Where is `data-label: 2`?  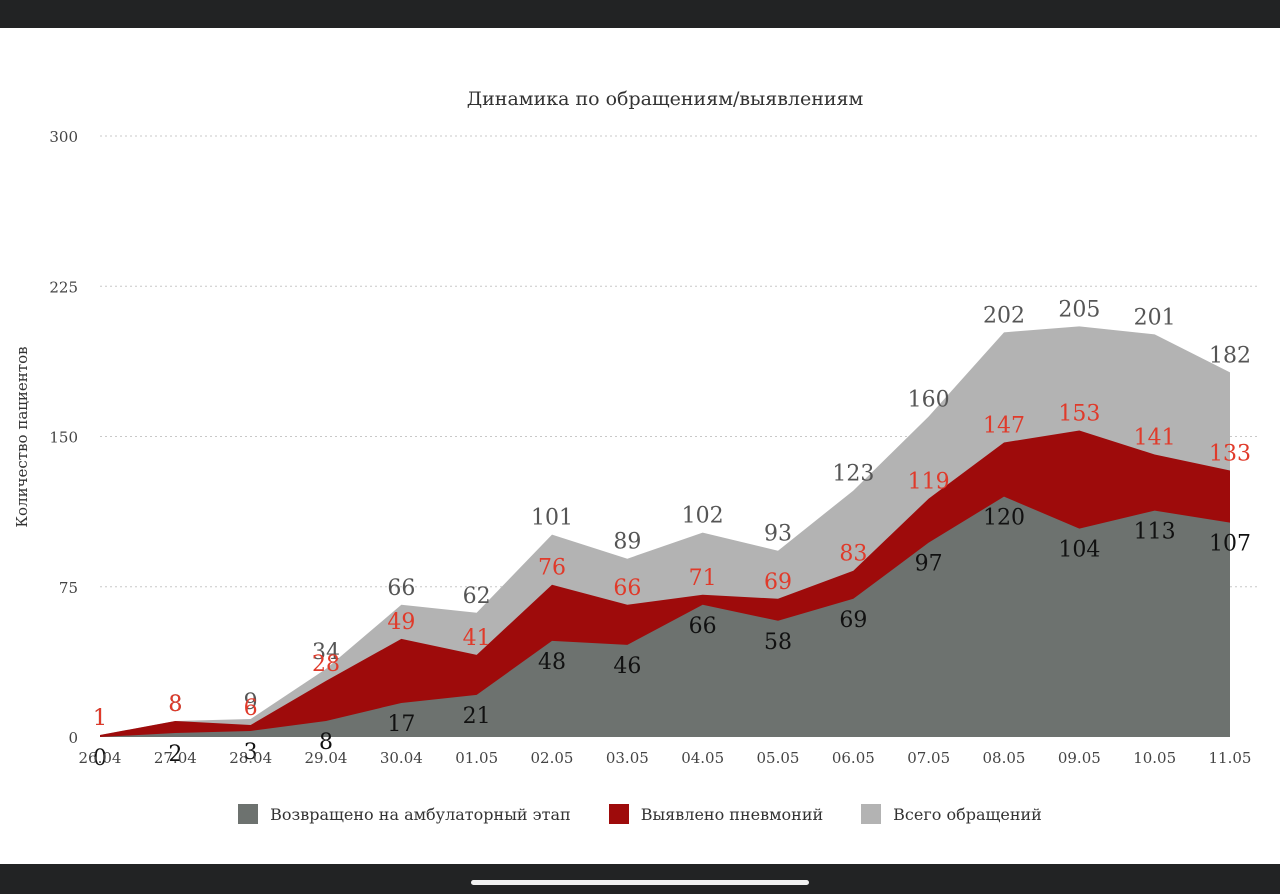 data-label: 2 is located at coordinates (175, 754).